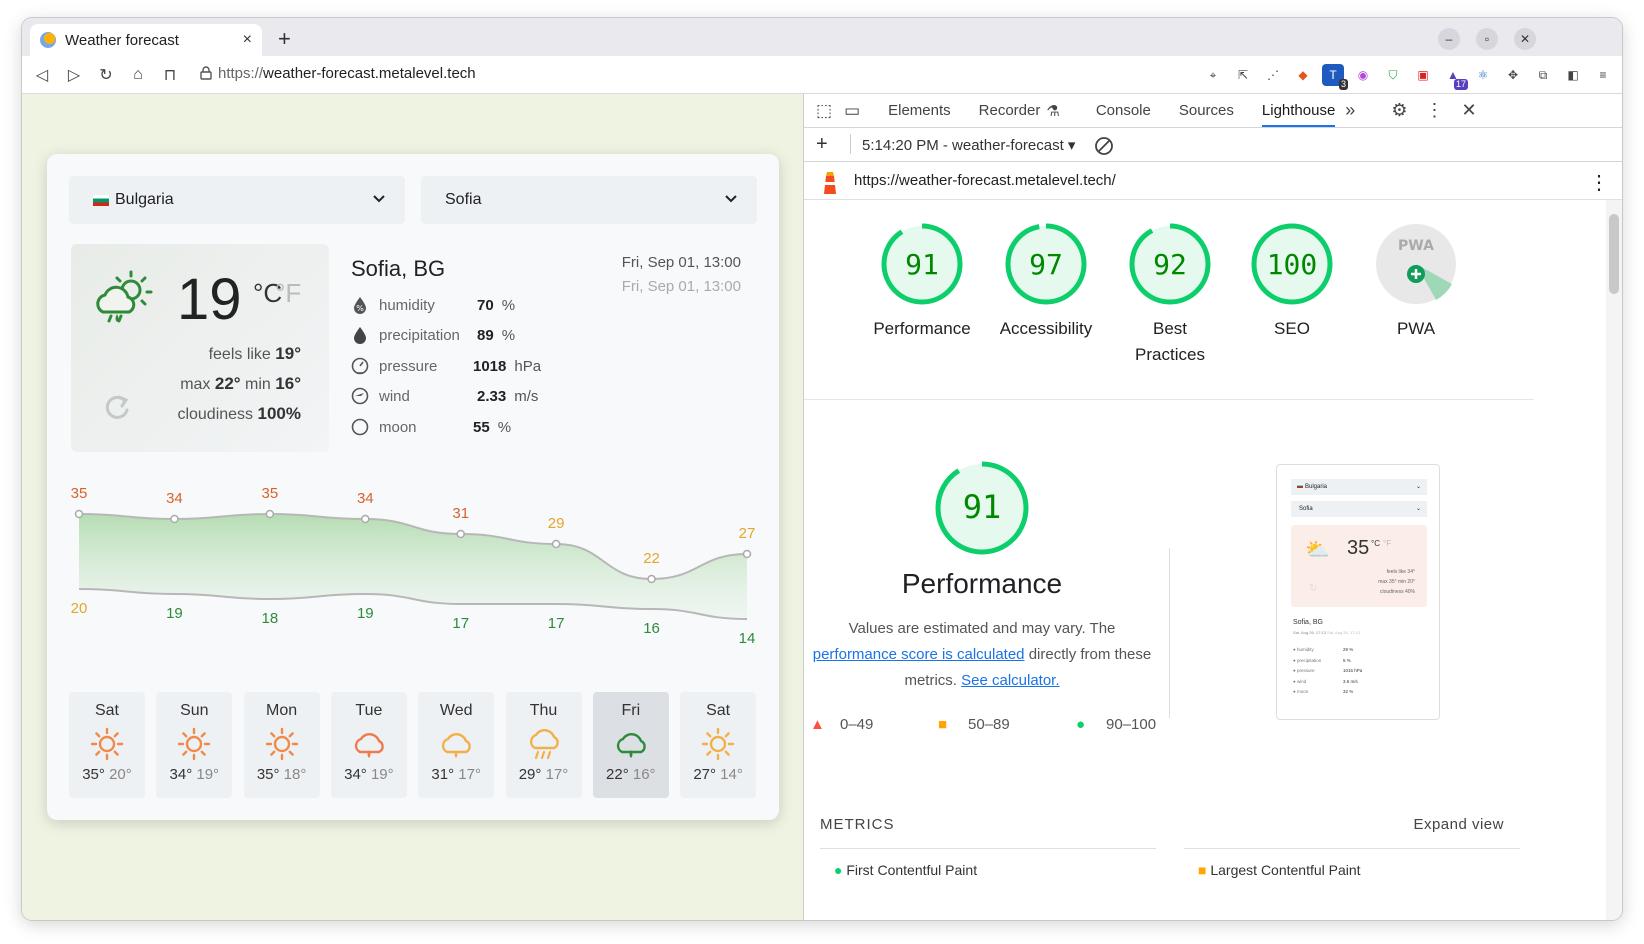 The height and width of the screenshot is (944, 1644). What do you see at coordinates (284, 38) in the screenshot?
I see `new-tab-button: +` at bounding box center [284, 38].